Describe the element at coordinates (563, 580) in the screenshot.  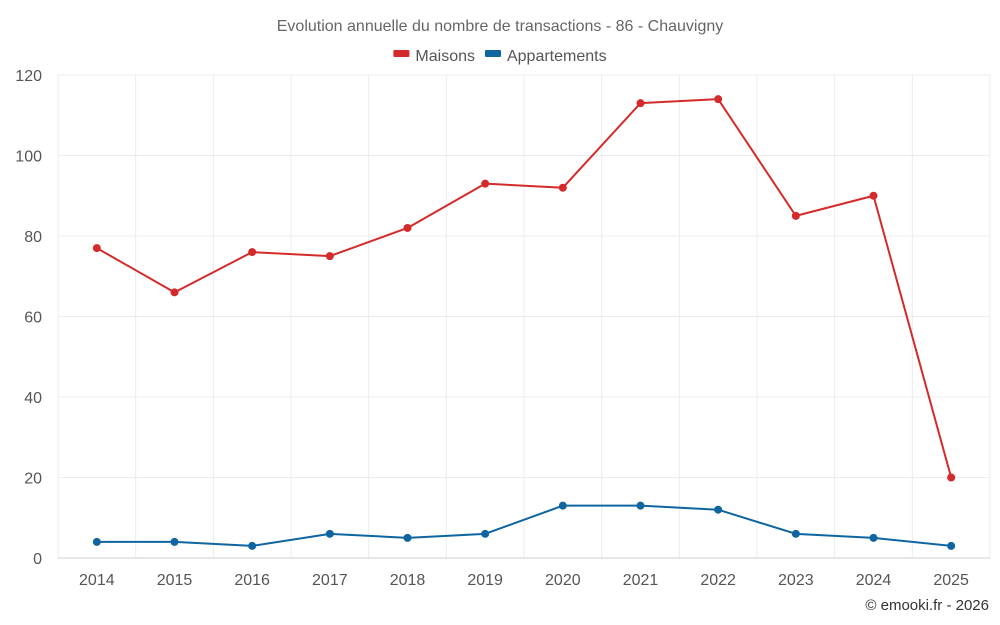
I see `x-tick-label: 2020` at that location.